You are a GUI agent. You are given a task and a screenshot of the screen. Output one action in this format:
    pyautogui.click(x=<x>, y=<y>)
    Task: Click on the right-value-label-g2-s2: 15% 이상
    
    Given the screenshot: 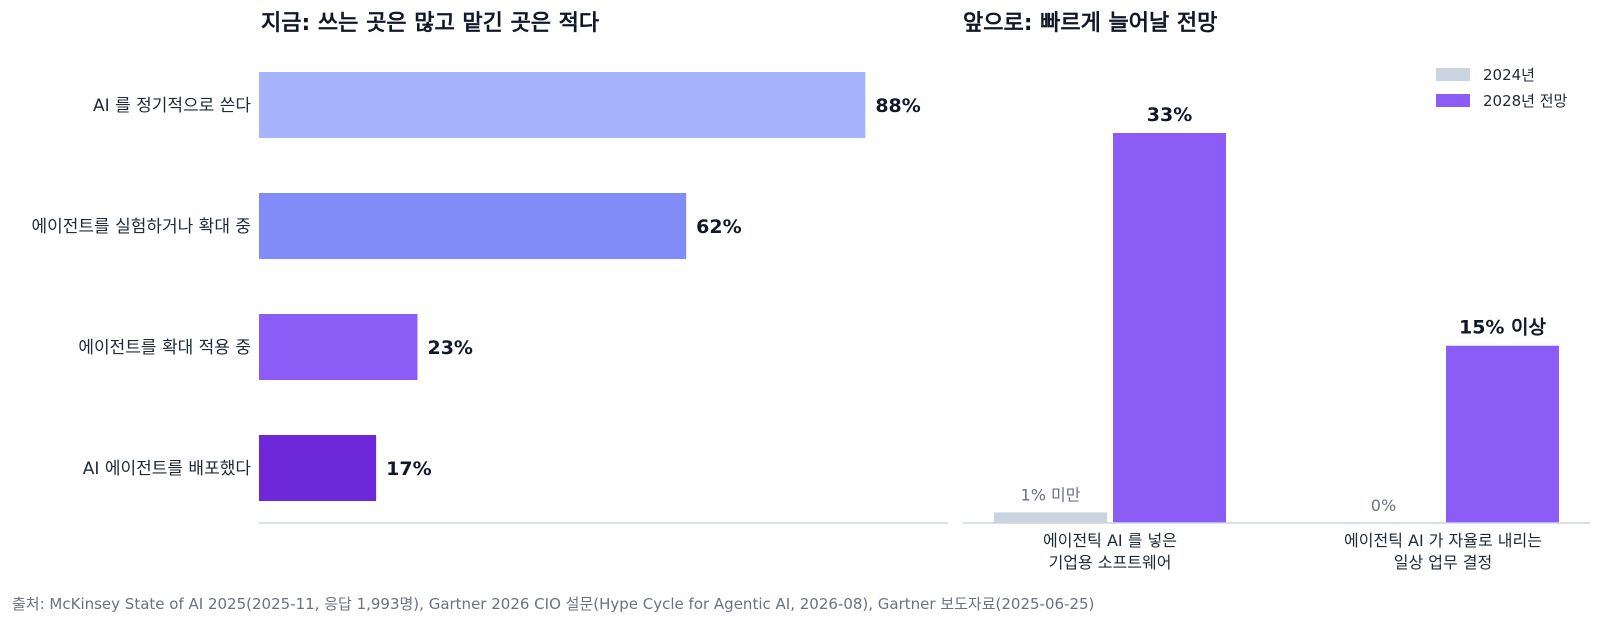 What is the action you would take?
    pyautogui.click(x=1503, y=328)
    